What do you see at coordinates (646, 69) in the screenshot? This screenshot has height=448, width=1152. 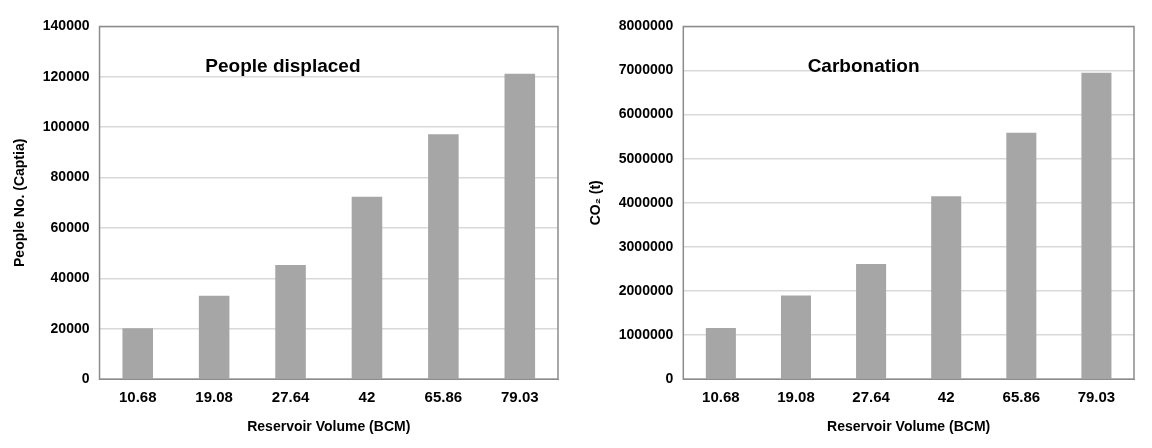 I see `y-tick-label: 7000000` at bounding box center [646, 69].